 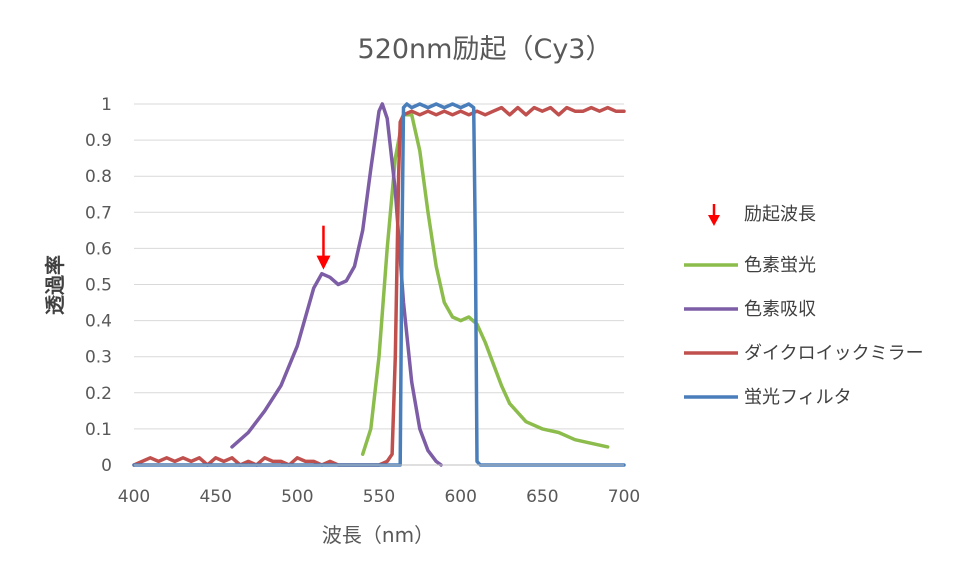 I want to click on x-axis-title: 波長（nm）, so click(x=378, y=535).